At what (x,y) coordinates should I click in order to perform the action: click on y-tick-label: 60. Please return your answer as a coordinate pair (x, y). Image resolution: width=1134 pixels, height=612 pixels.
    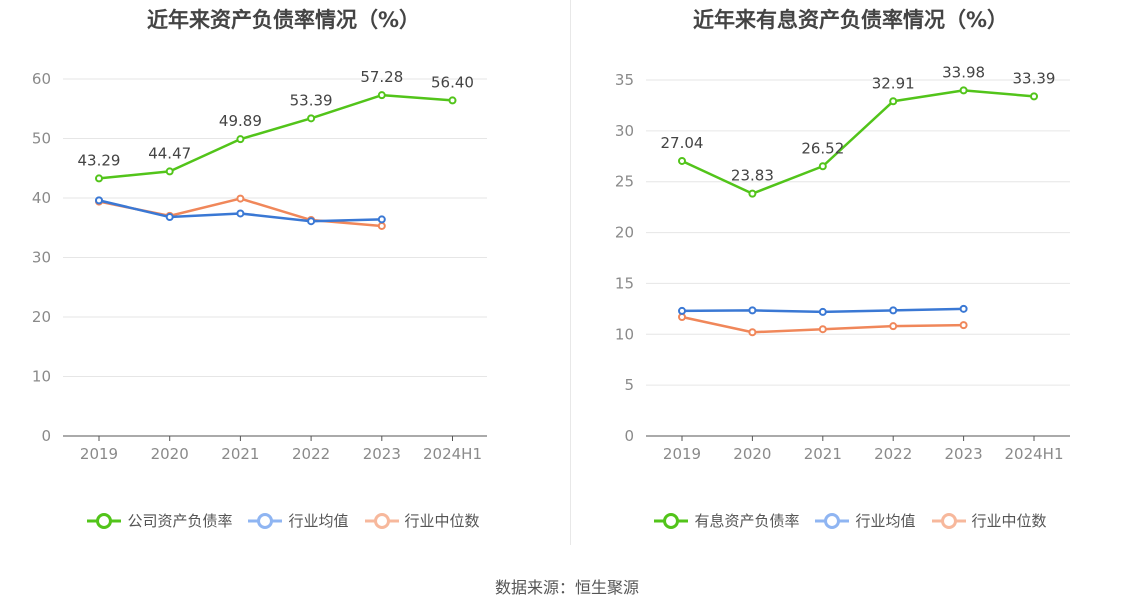
    Looking at the image, I should click on (41, 79).